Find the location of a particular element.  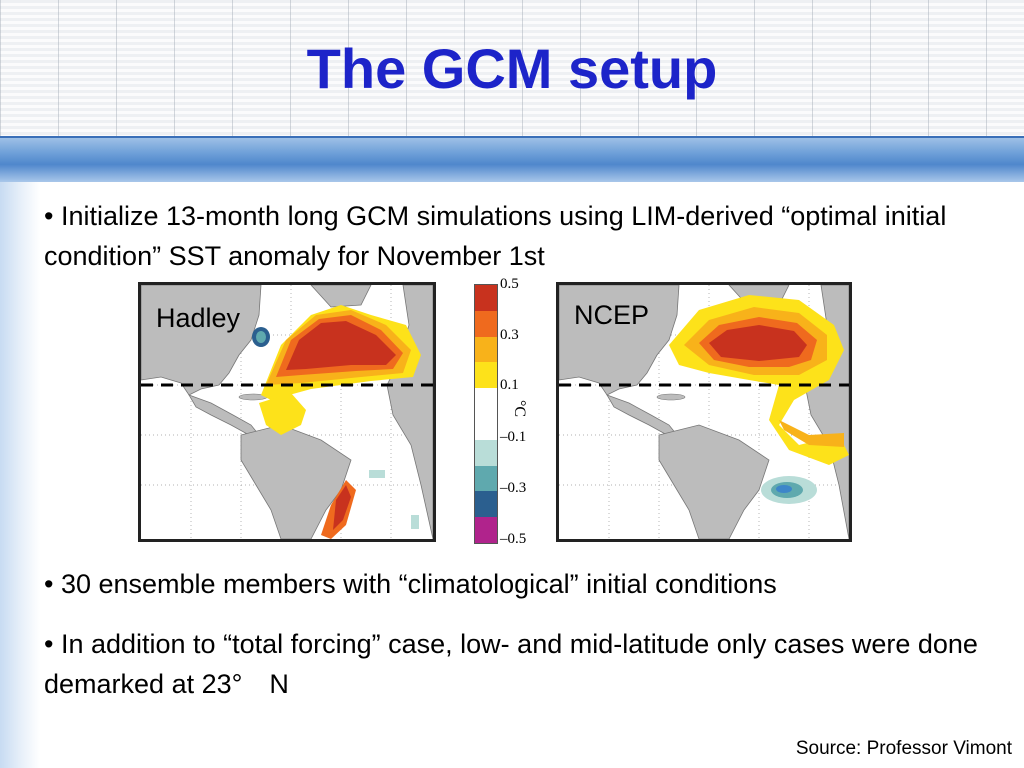

slide-title: The GCM setup is located at coordinates (512, 68).